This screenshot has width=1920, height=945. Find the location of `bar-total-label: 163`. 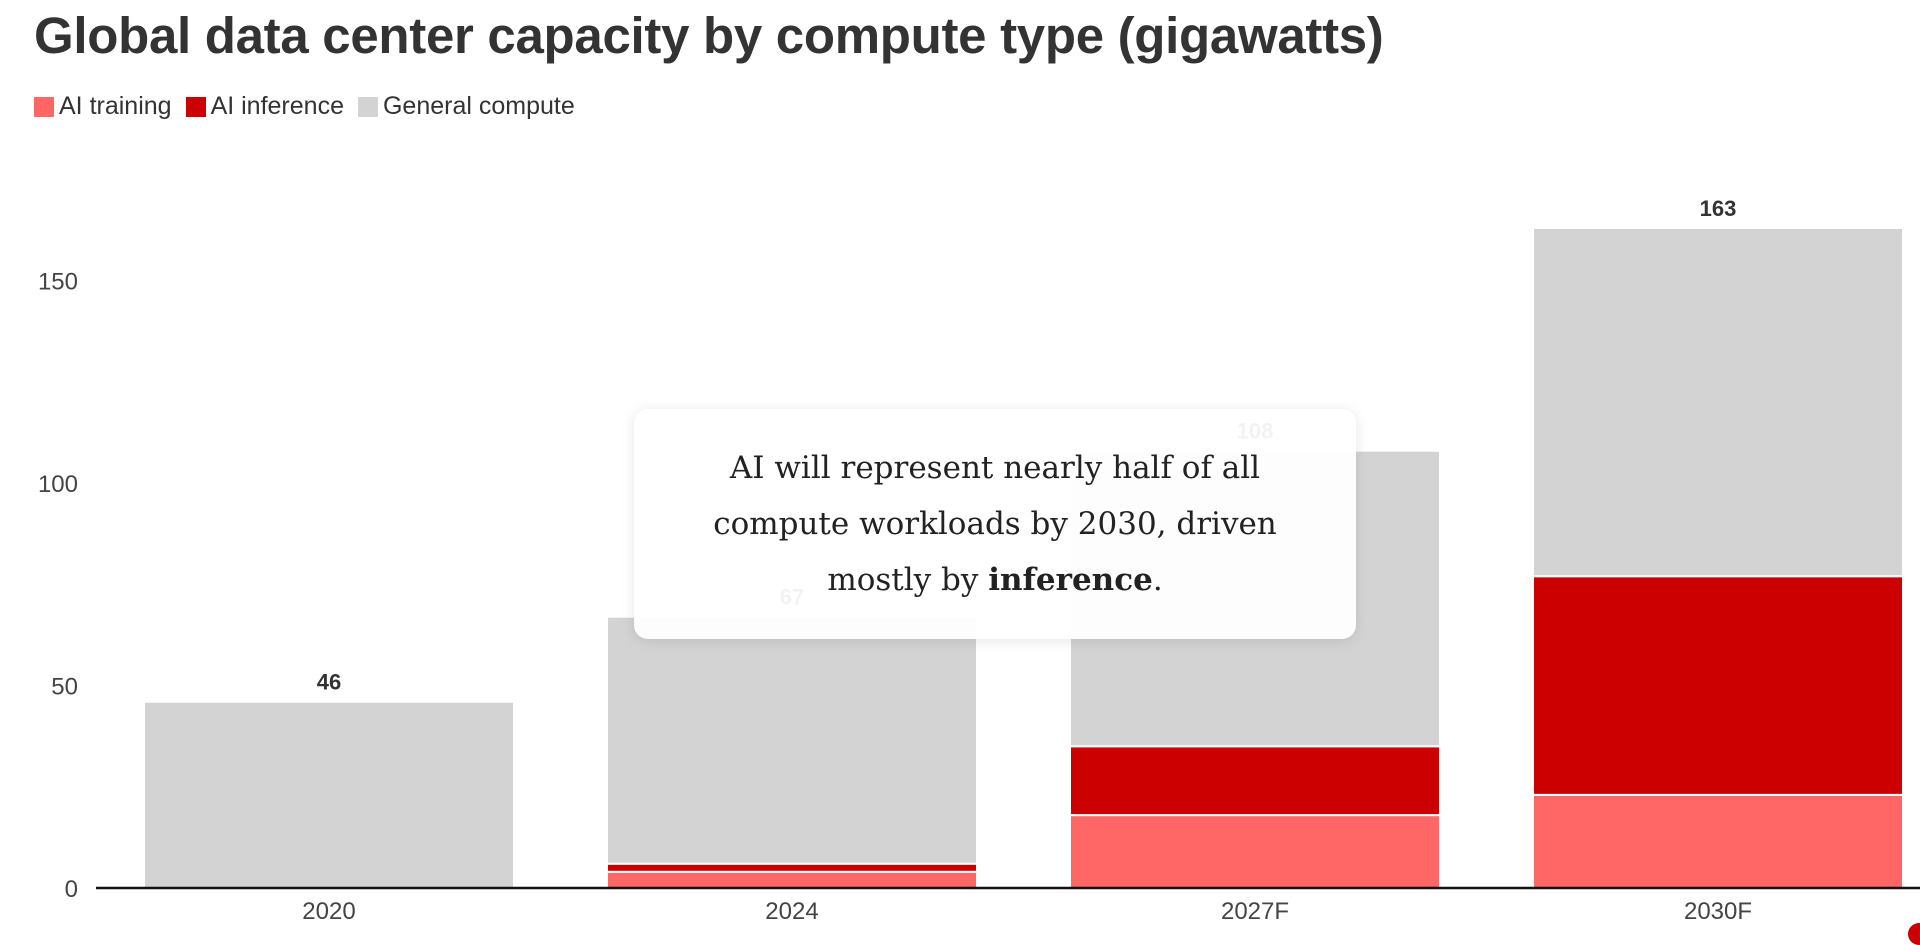

bar-total-label: 163 is located at coordinates (1718, 208).